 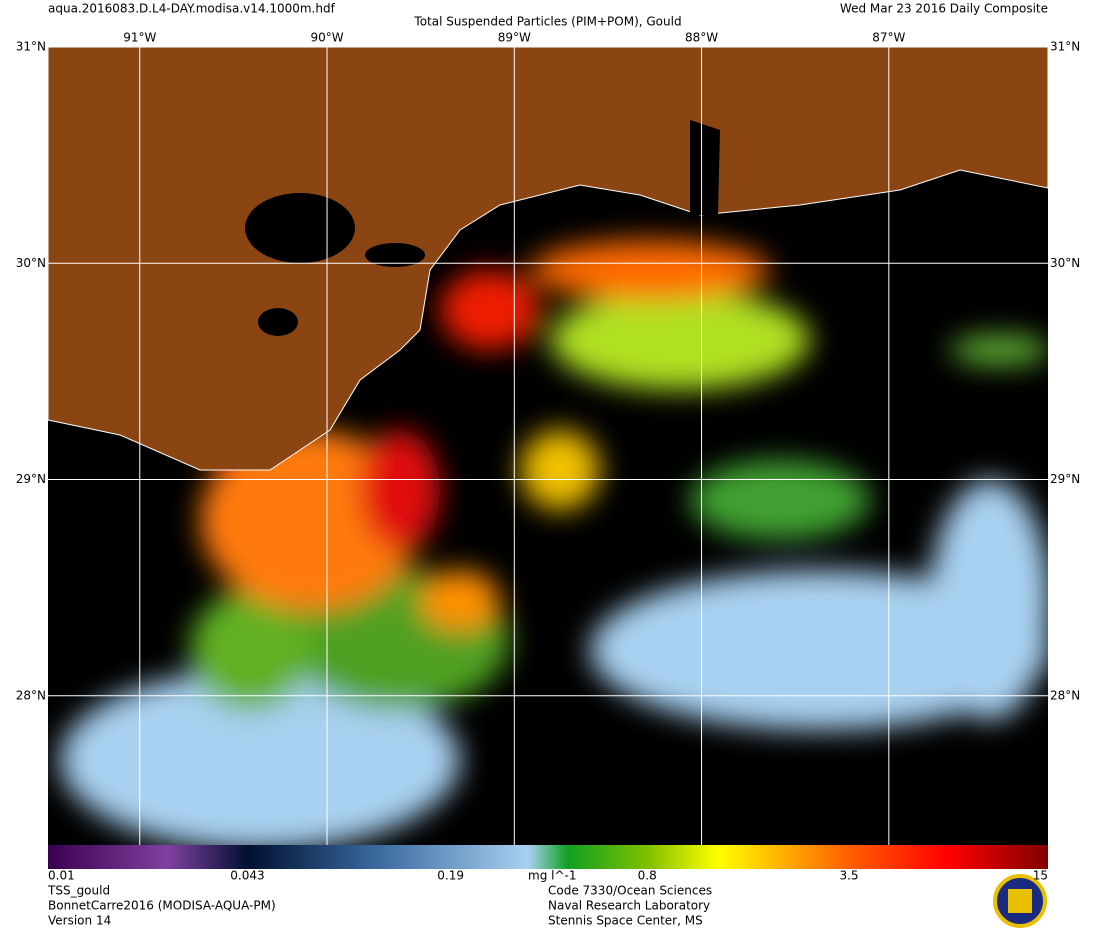 I want to click on colorbar-tick-label: 3.5, so click(x=848, y=876).